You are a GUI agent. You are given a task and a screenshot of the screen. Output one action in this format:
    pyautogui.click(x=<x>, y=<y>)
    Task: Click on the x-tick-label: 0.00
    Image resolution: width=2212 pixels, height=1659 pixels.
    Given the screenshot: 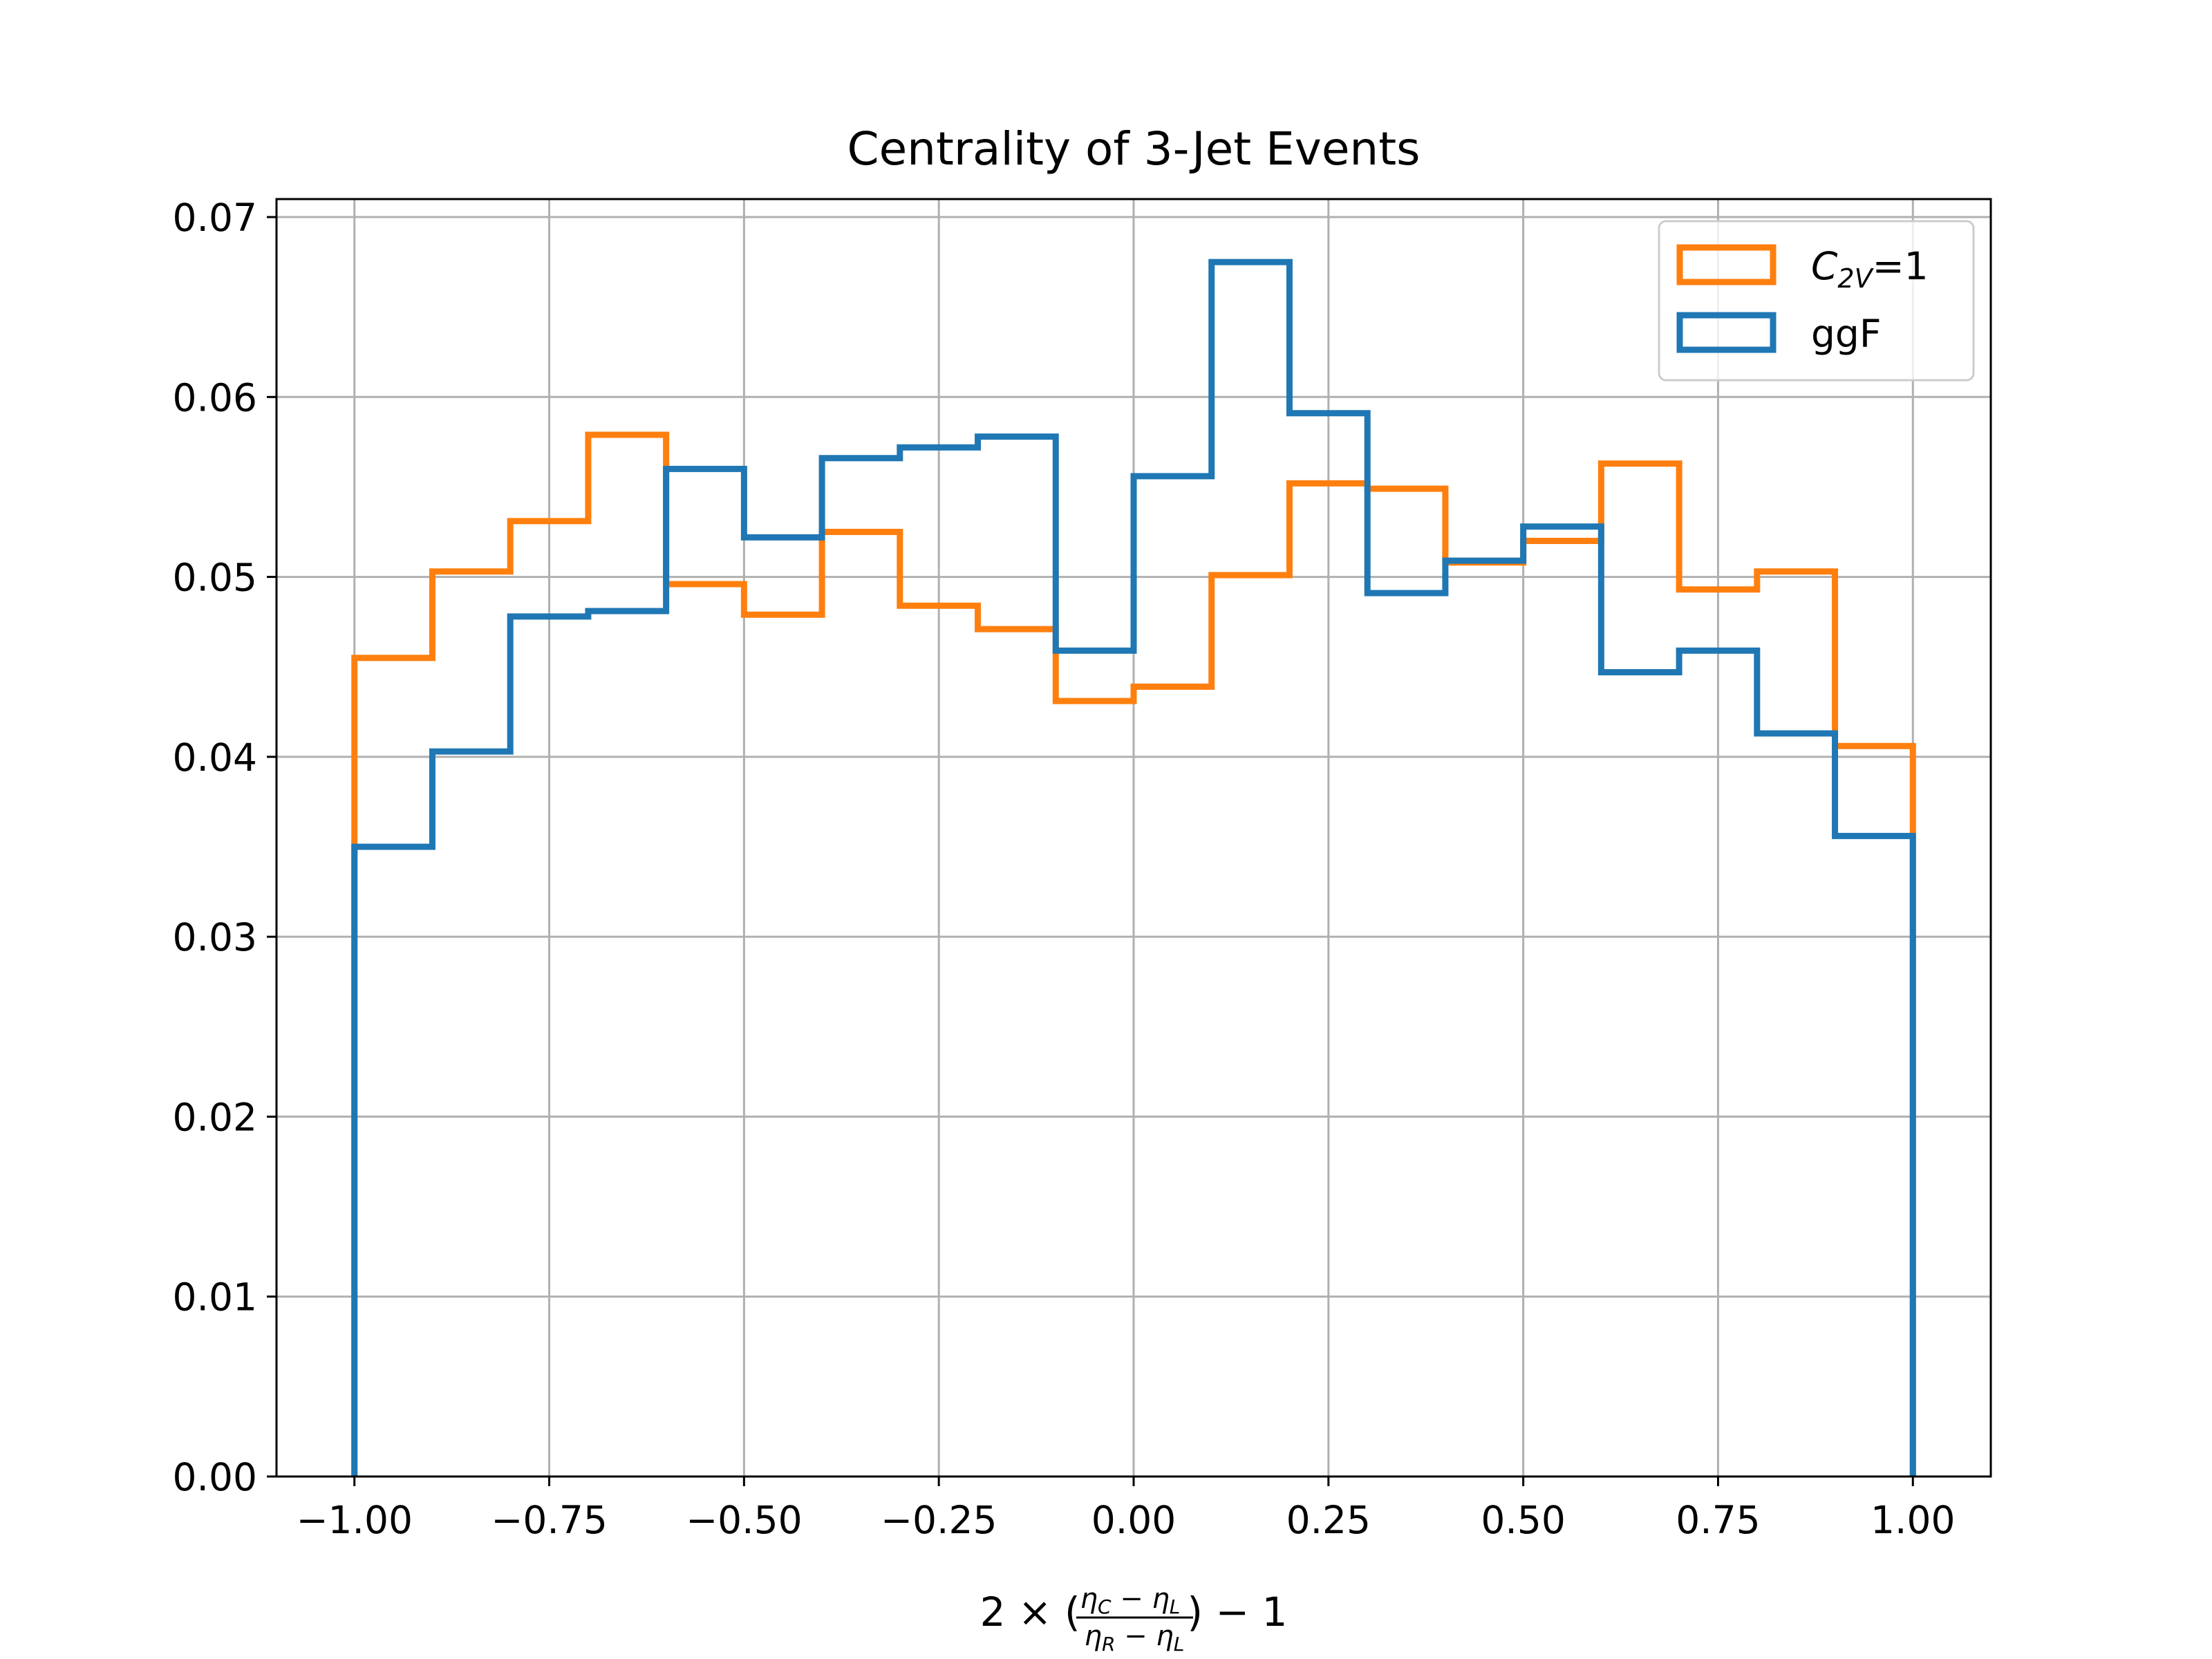 What is the action you would take?
    pyautogui.click(x=1133, y=1520)
    